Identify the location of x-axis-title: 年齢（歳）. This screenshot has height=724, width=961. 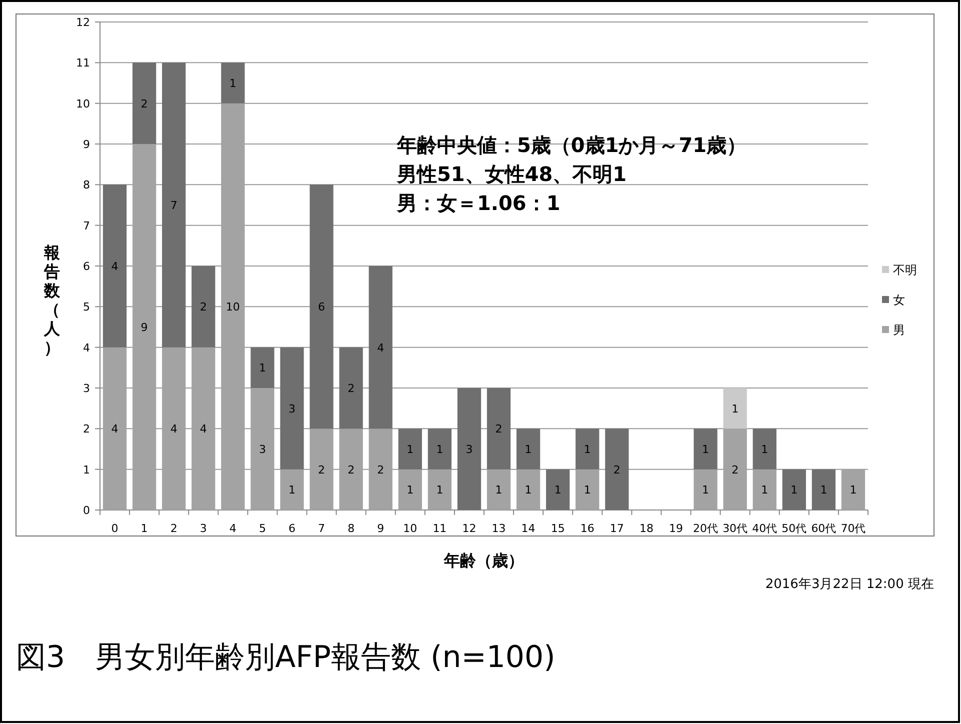
(483, 560).